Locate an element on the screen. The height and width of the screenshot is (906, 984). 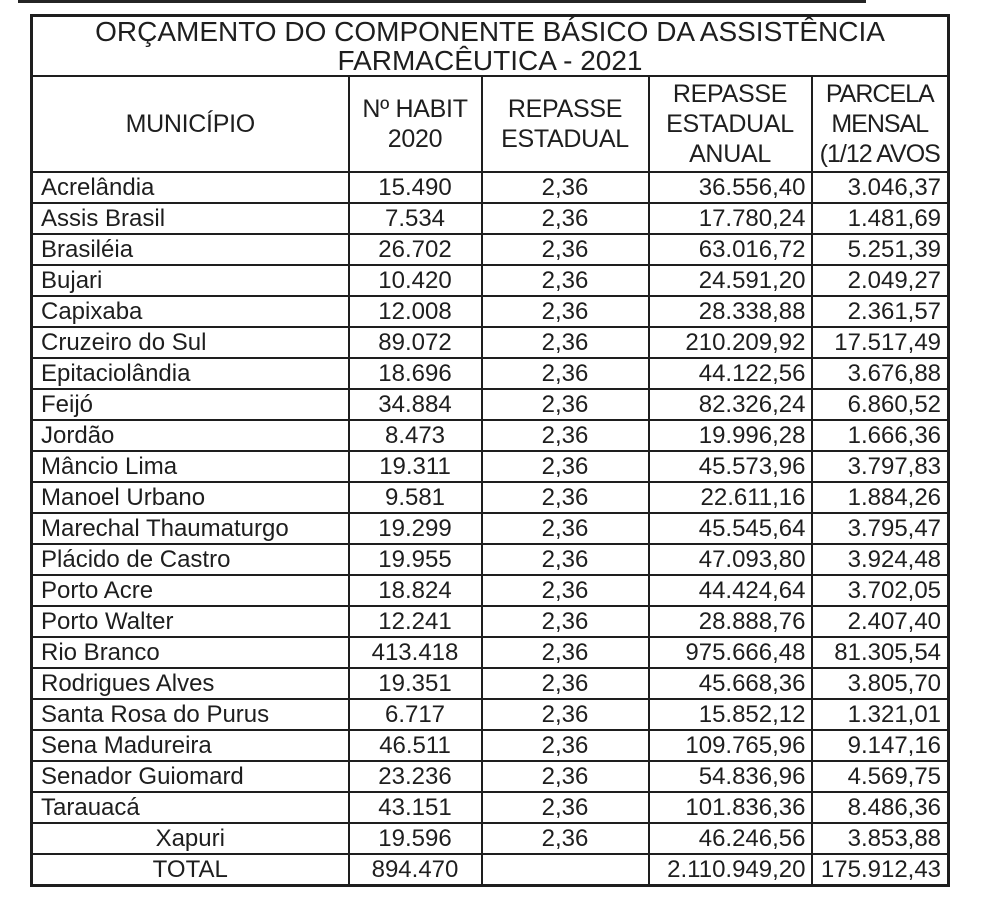
cell-parcela-mensal: 3.853,88 is located at coordinates (880, 838).